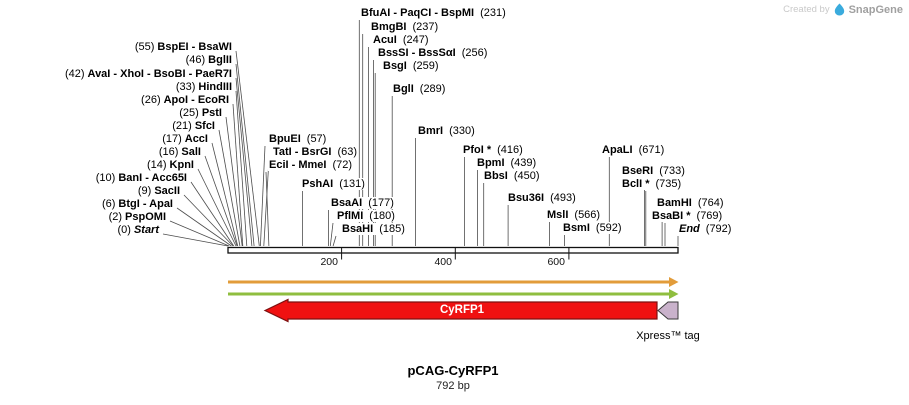 The height and width of the screenshot is (405, 909). Describe the element at coordinates (347, 203) in the screenshot. I see `site-name: BsaAI` at that location.